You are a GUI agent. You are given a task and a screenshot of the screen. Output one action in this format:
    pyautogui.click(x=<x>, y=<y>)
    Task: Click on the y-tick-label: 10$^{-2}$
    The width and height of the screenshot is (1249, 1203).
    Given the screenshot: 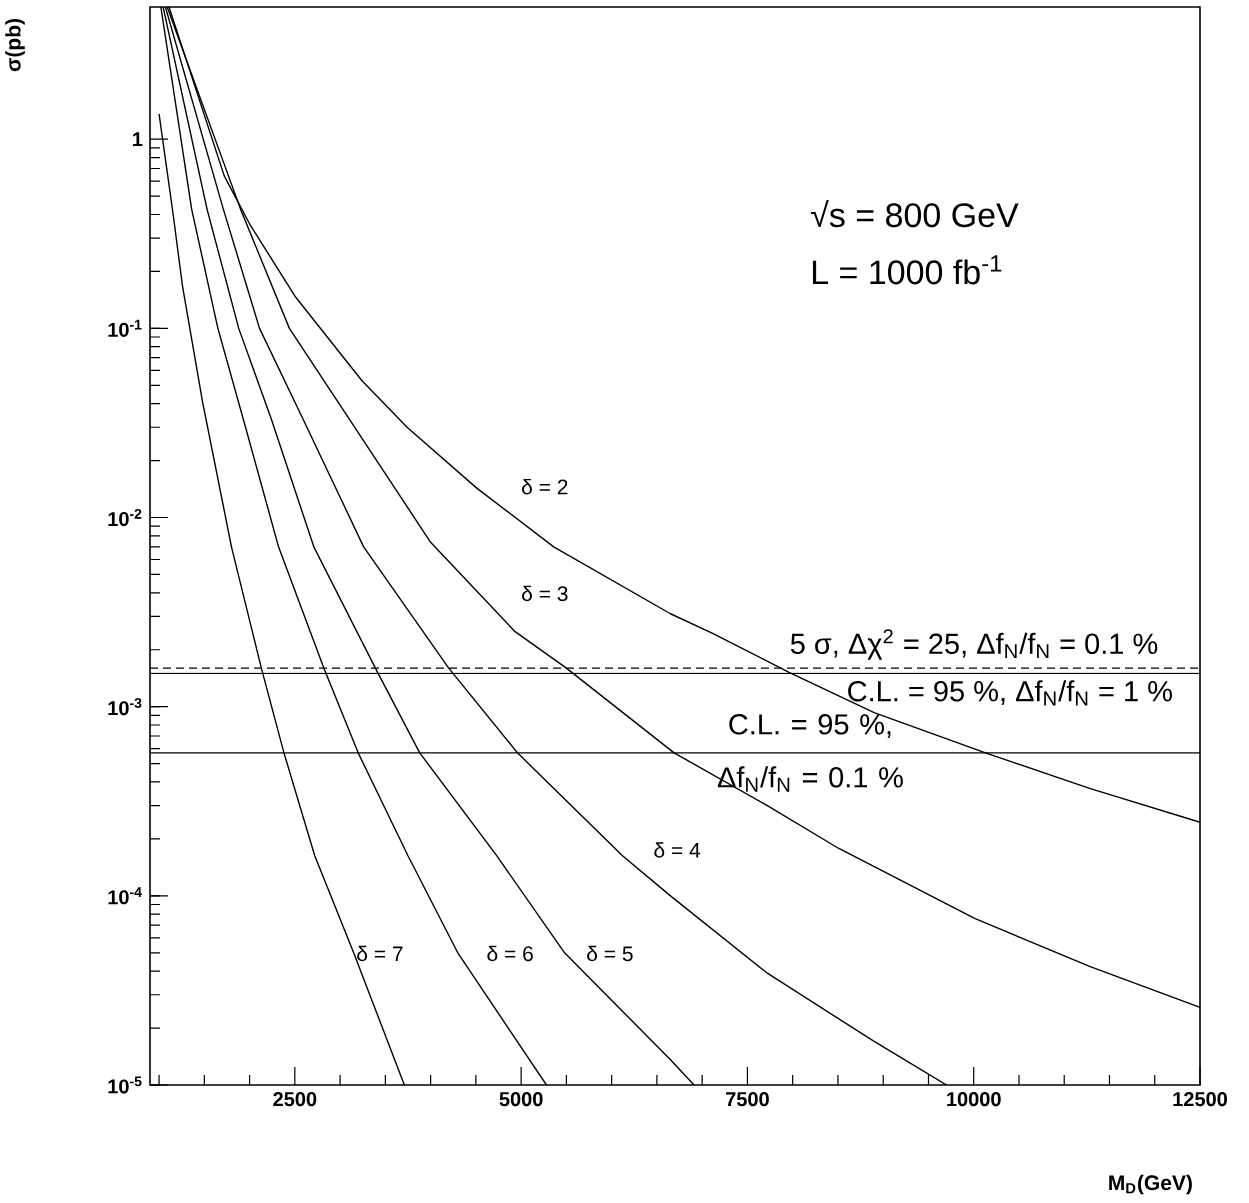 What is the action you would take?
    pyautogui.click(x=125, y=517)
    